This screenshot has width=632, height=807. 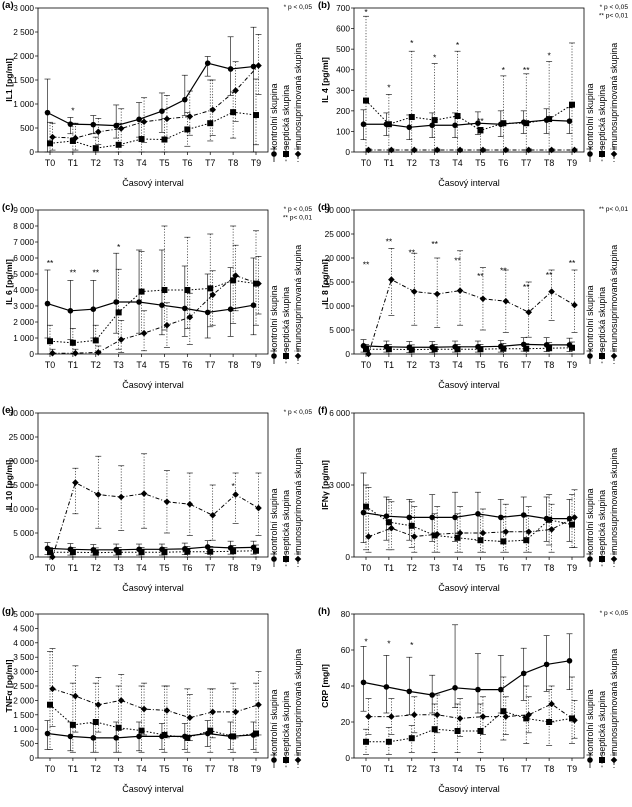 What do you see at coordinates (503, 163) in the screenshot?
I see `x-tick-label: T6` at bounding box center [503, 163].